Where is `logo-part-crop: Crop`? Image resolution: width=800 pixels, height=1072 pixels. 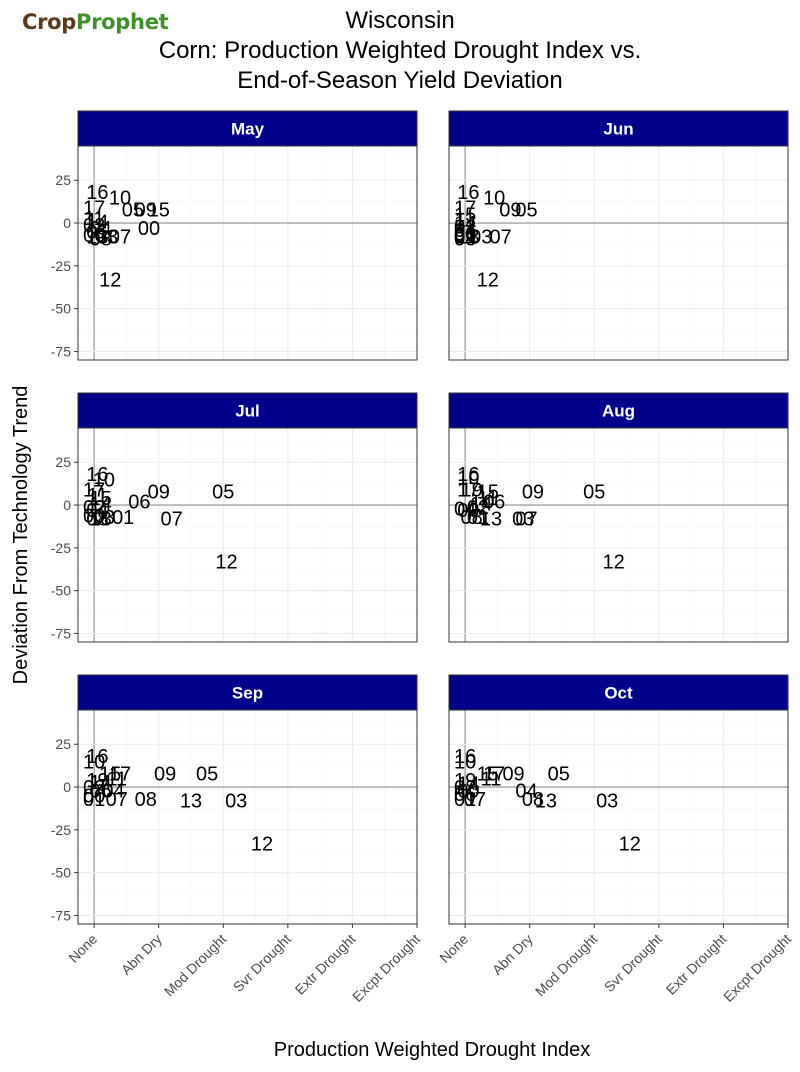
logo-part-crop: Crop is located at coordinates (49, 22).